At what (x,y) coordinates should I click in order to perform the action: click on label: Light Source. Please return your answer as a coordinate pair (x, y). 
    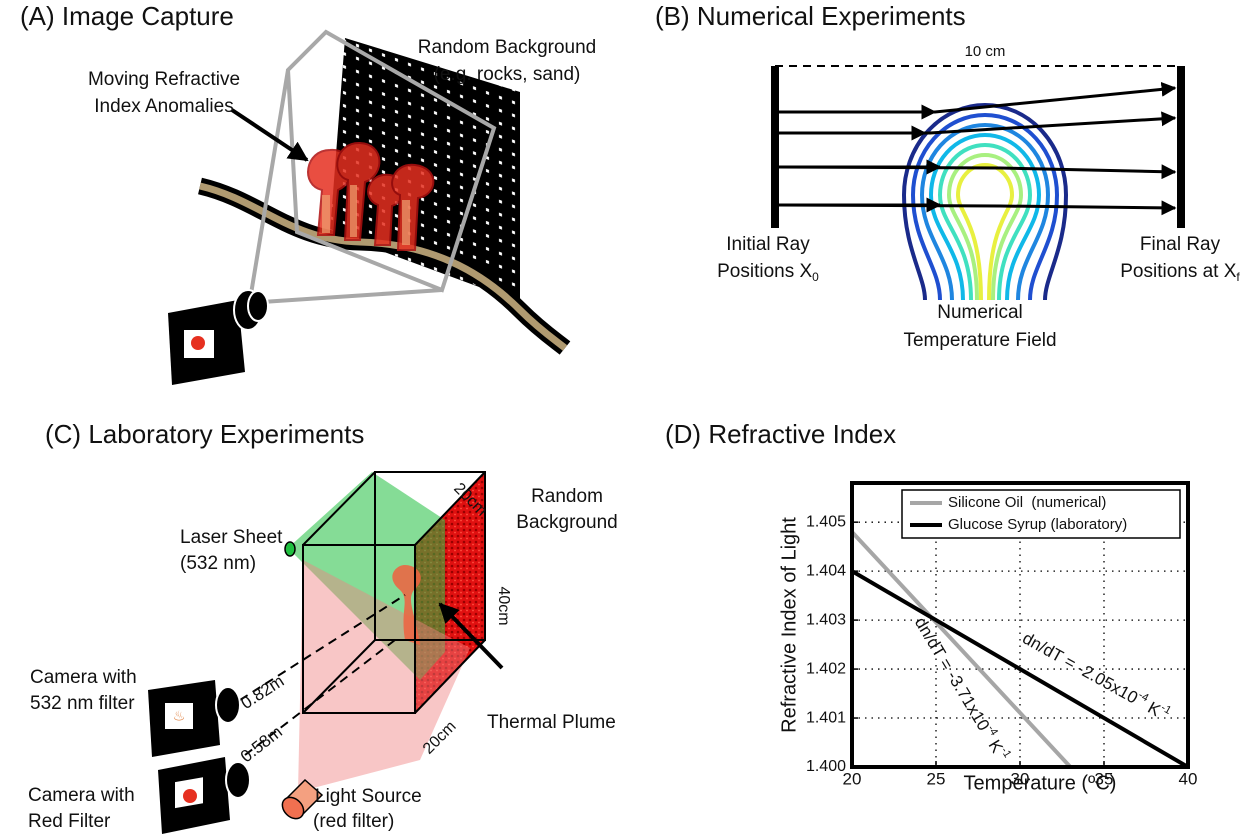
    Looking at the image, I should click on (368, 796).